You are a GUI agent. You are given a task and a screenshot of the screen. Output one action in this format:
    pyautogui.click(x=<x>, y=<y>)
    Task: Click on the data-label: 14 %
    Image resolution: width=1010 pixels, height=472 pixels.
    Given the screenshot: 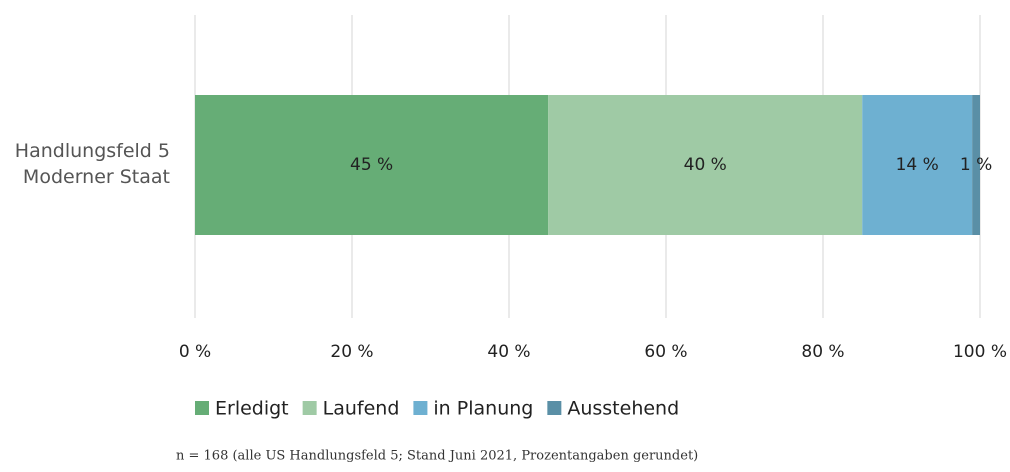 What is the action you would take?
    pyautogui.click(x=917, y=165)
    